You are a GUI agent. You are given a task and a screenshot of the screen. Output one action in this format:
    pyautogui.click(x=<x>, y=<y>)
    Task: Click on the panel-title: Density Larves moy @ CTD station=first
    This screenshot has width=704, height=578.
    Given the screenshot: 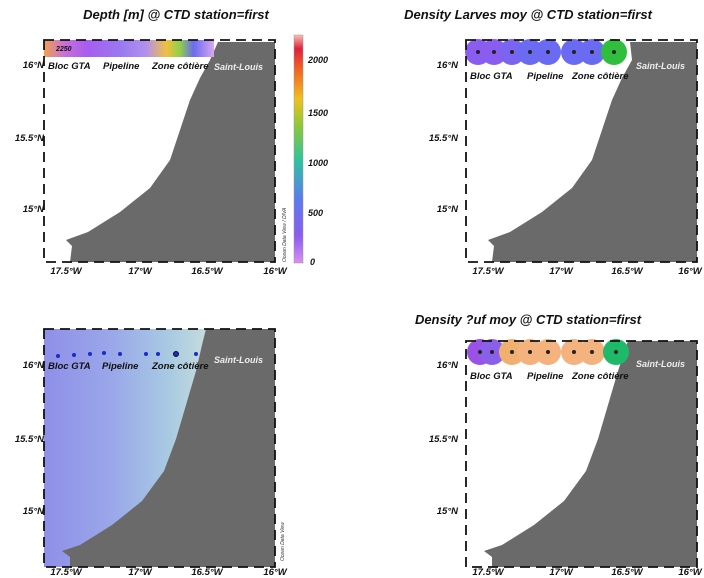 What is the action you would take?
    pyautogui.click(x=528, y=14)
    